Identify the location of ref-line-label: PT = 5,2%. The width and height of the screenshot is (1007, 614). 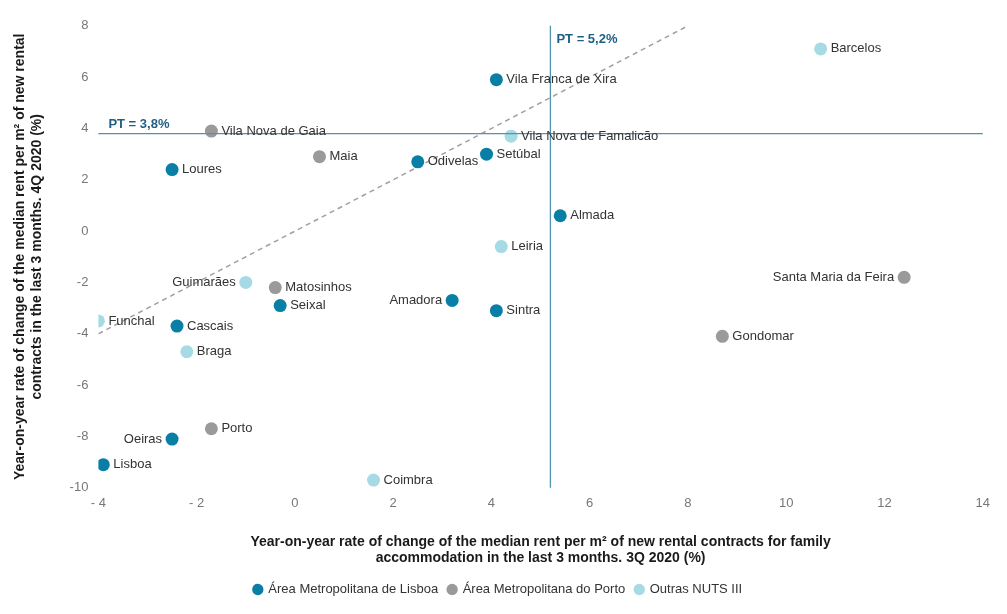
(587, 38).